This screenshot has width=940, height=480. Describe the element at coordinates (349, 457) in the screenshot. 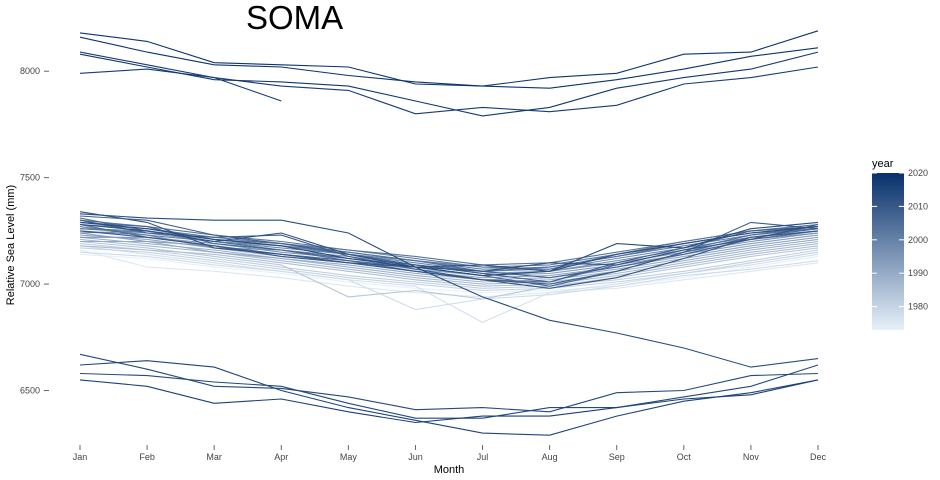

I see `x-tick-label: May` at that location.